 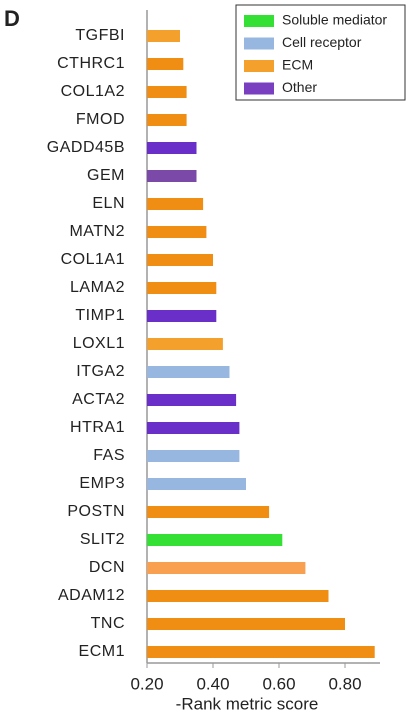 I want to click on panel-label: D, so click(x=12, y=18).